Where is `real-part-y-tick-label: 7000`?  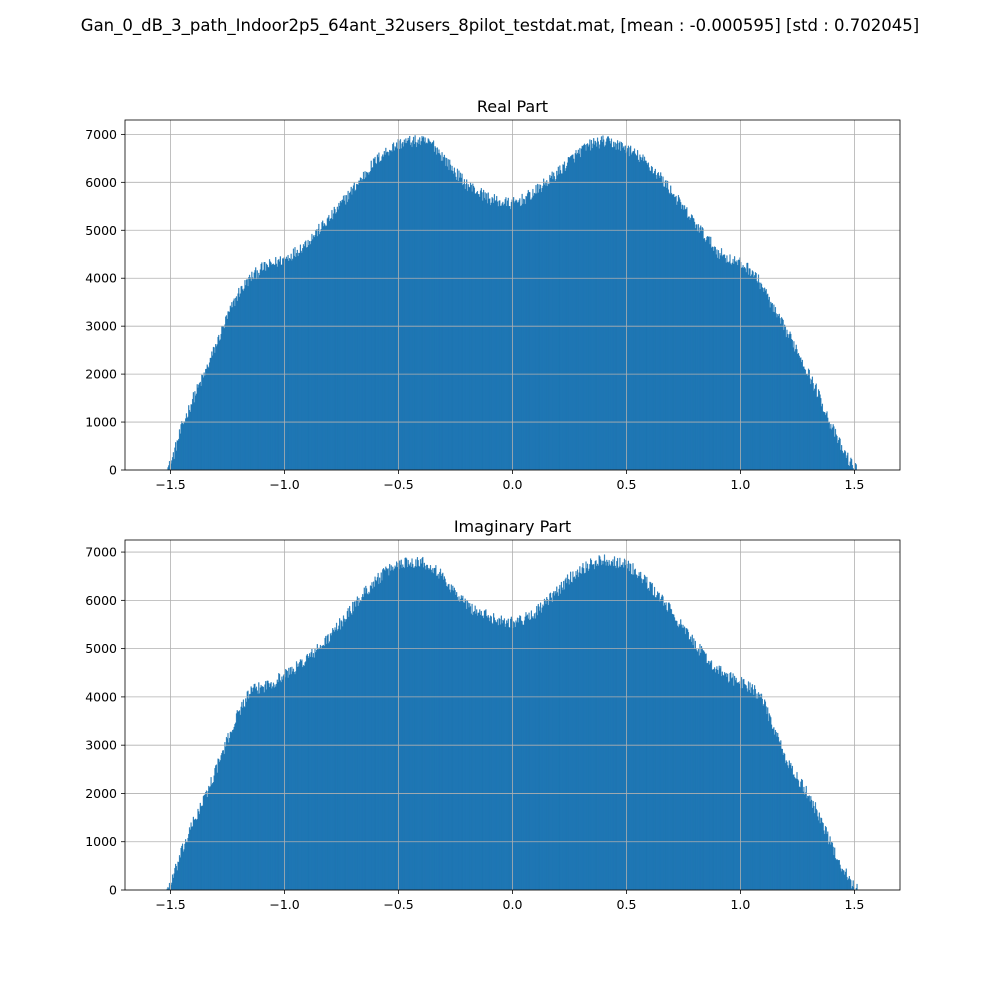 real-part-y-tick-label: 7000 is located at coordinates (101, 134).